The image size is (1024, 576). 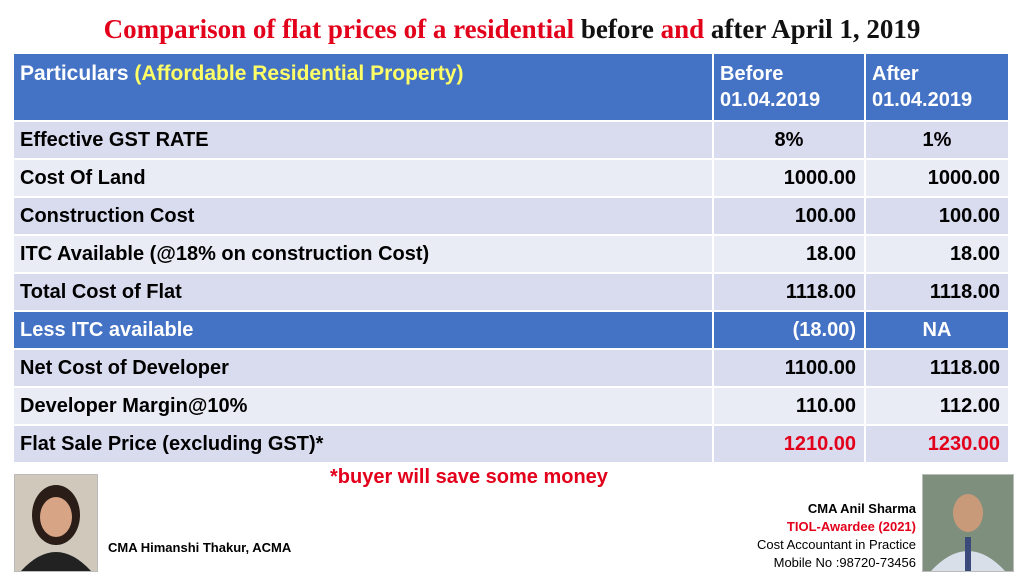 What do you see at coordinates (789, 87) in the screenshot?
I see `header-before: Before 01.04.2019` at bounding box center [789, 87].